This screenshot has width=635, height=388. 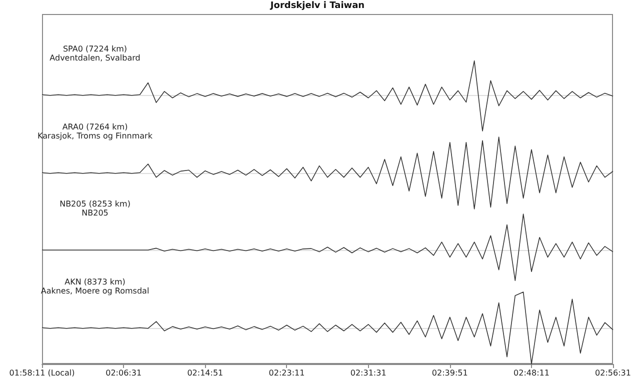 I want to click on chart-title: NB205 (8253 km), so click(x=95, y=204).